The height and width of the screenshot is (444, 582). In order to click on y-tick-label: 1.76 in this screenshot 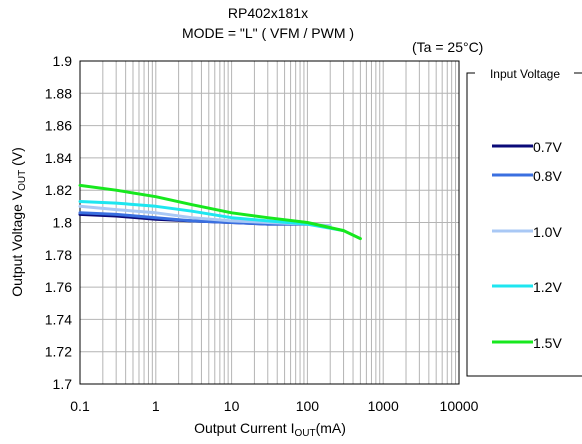, I will do `click(58, 287)`.